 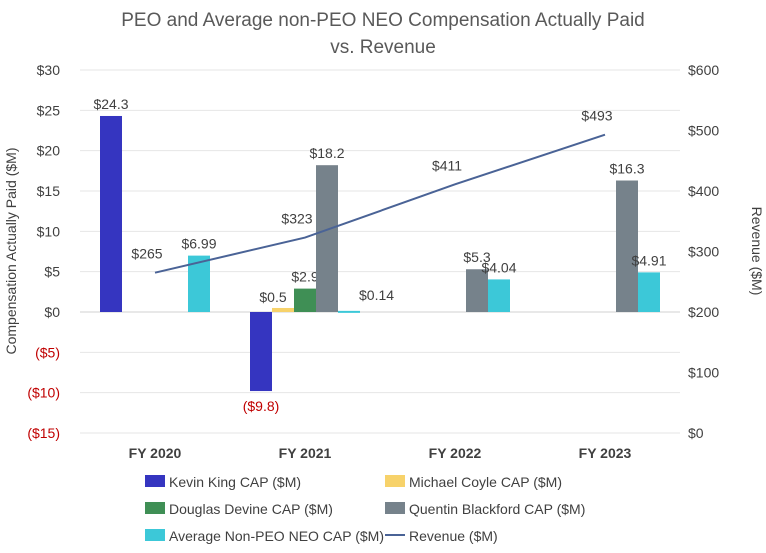 What do you see at coordinates (485, 482) in the screenshot?
I see `legend-label: Michael Coyle CAP ($M)` at bounding box center [485, 482].